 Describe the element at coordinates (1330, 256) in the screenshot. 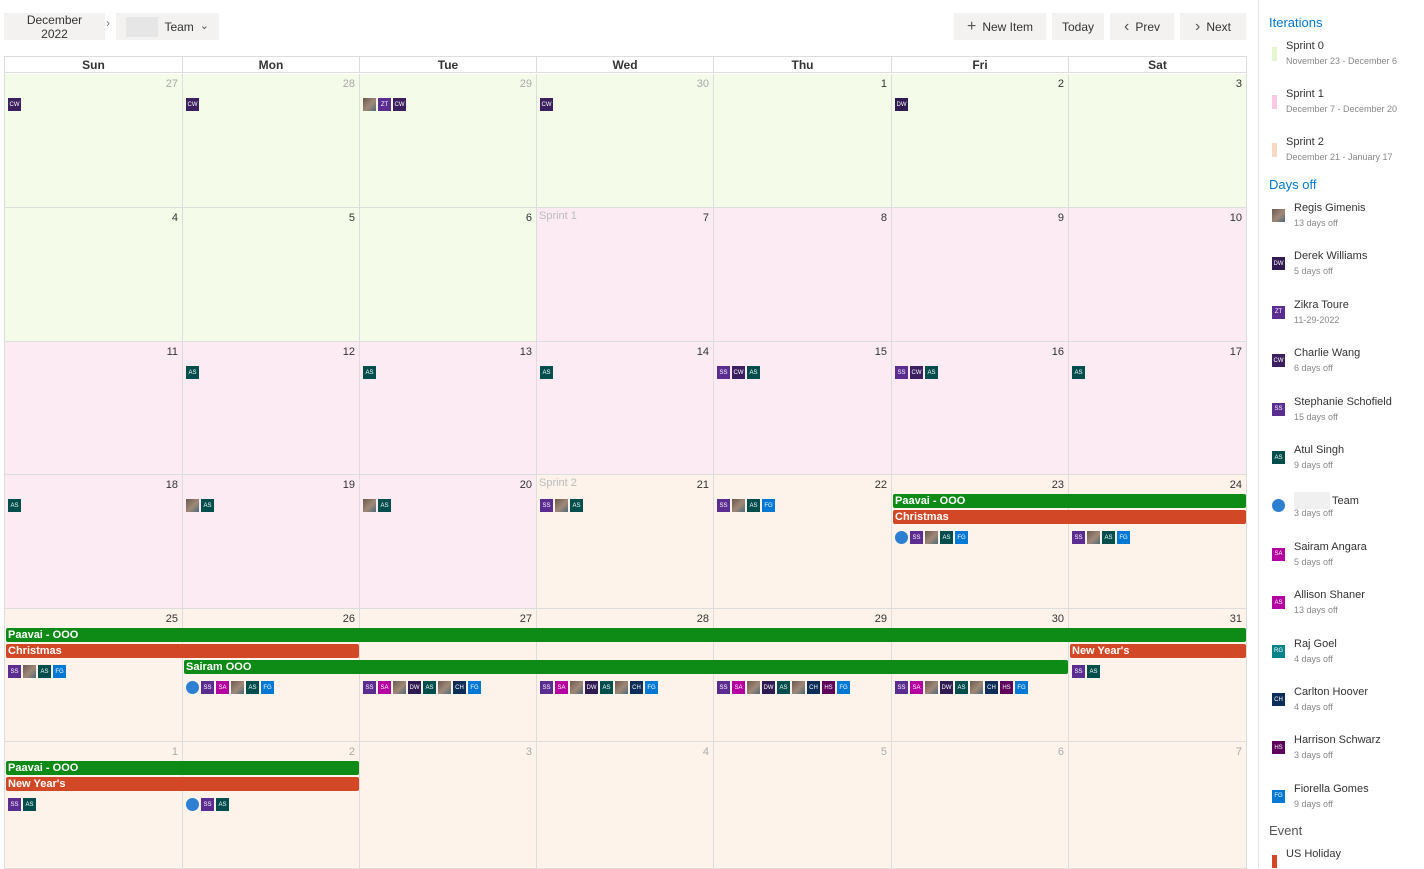

I see `person-name: Derek Williams` at that location.